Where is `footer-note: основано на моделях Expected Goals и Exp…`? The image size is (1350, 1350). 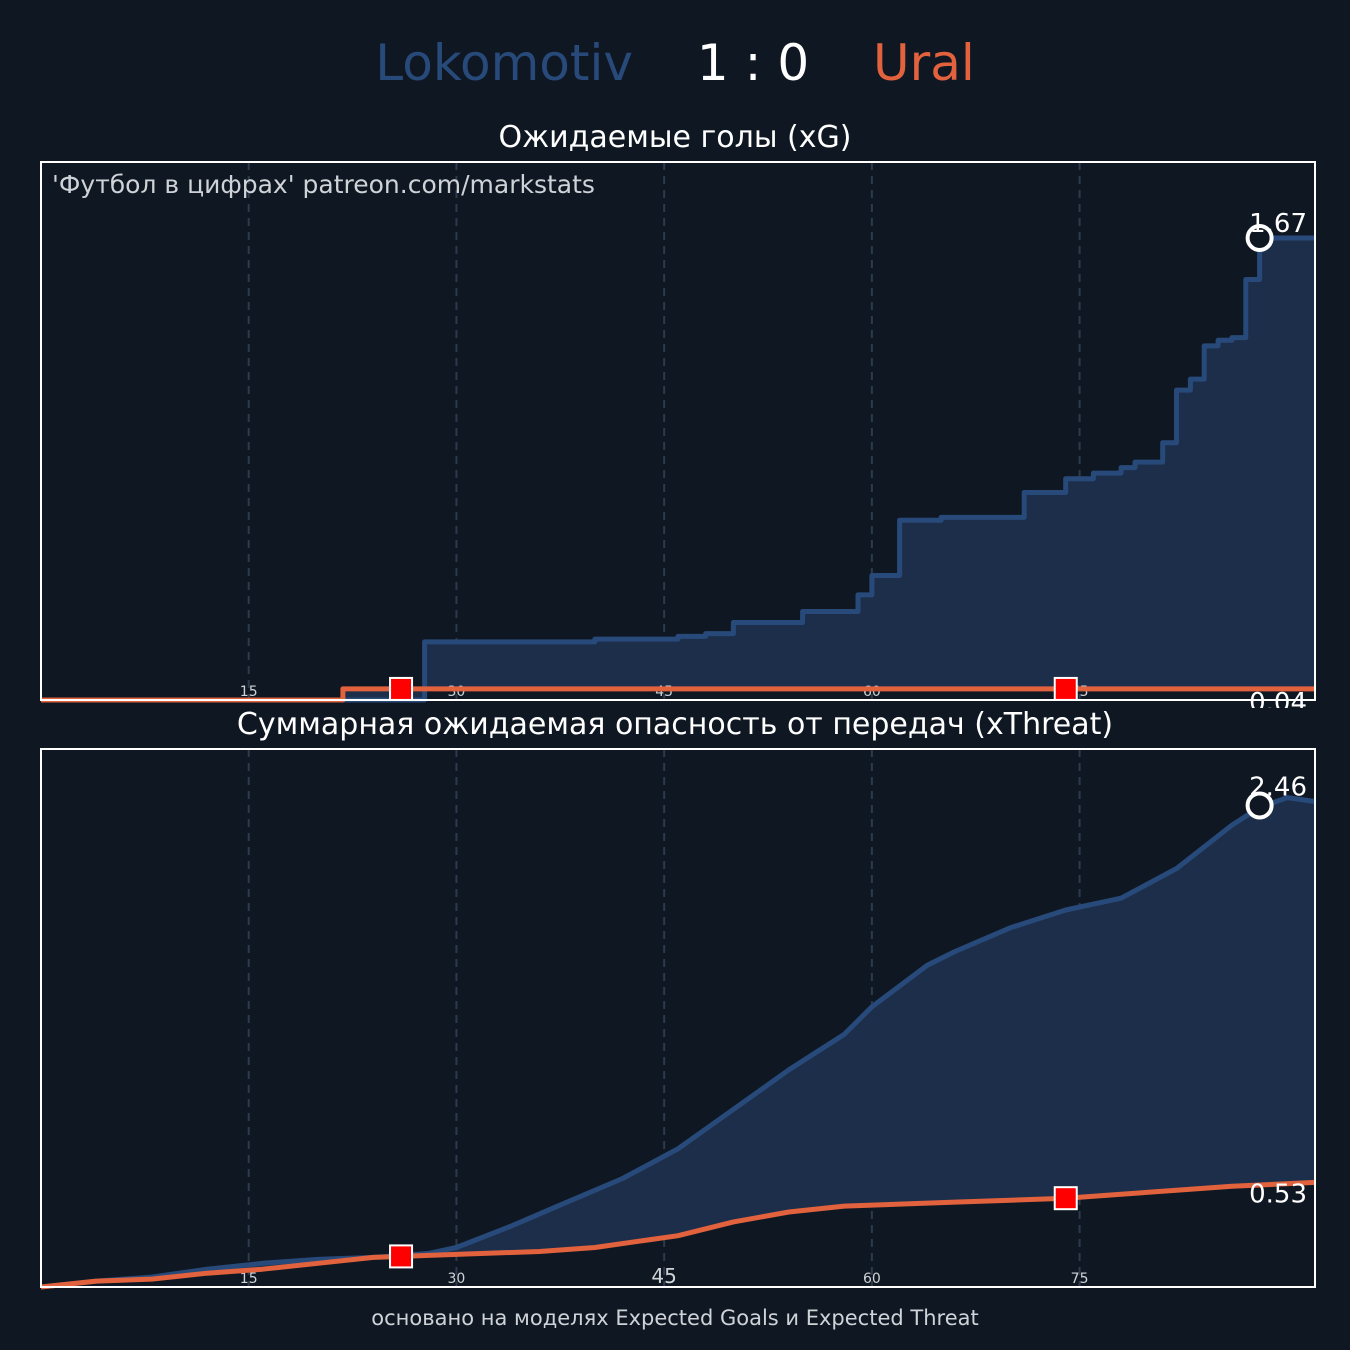
footer-note: основано на моделях Expected Goals и Exp… is located at coordinates (675, 1318).